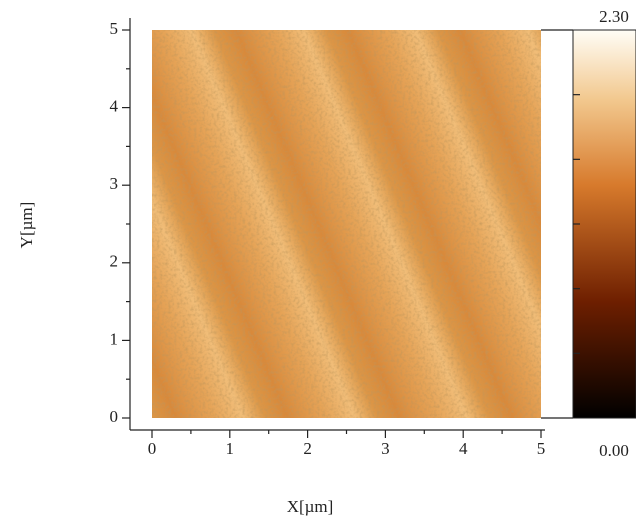 This screenshot has width=636, height=522. Describe the element at coordinates (614, 16) in the screenshot. I see `colorbar-label: 2.30` at that location.